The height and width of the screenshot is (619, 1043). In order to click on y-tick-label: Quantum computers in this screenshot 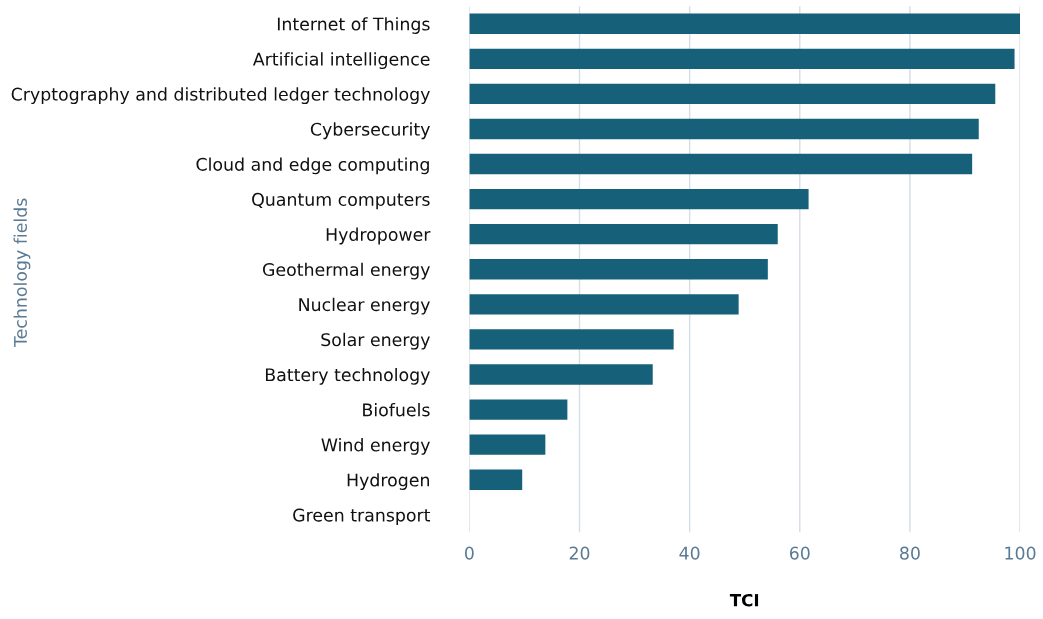, I will do `click(341, 201)`.